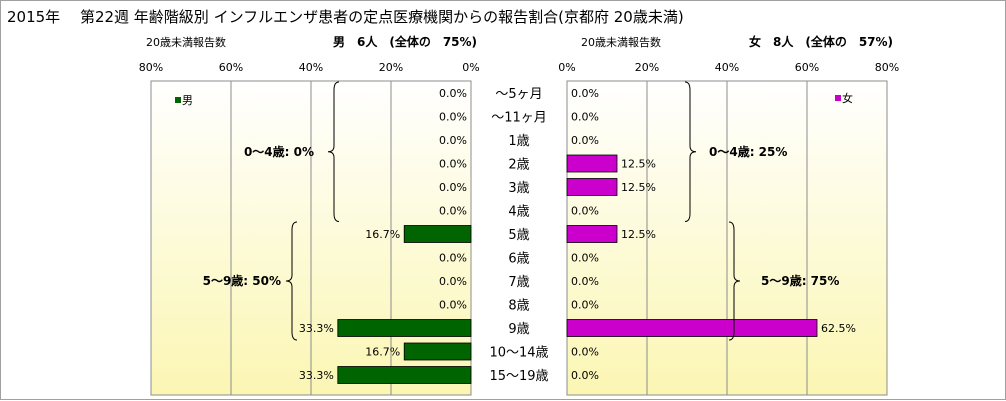 This screenshot has height=401, width=1006. Describe the element at coordinates (518, 188) in the screenshot. I see `age-category-label: 3歳` at that location.